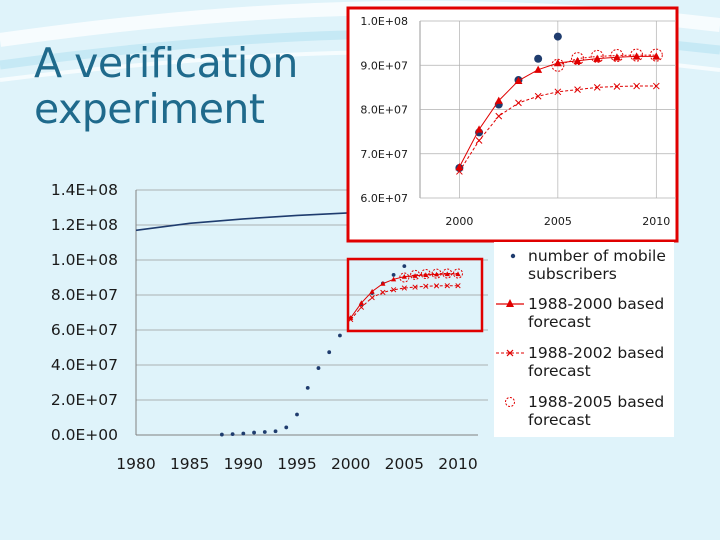  I want to click on main-chart-x-tick-labels: 1980 1985 1990 1995 2000 2005 2010, so click(296, 464).